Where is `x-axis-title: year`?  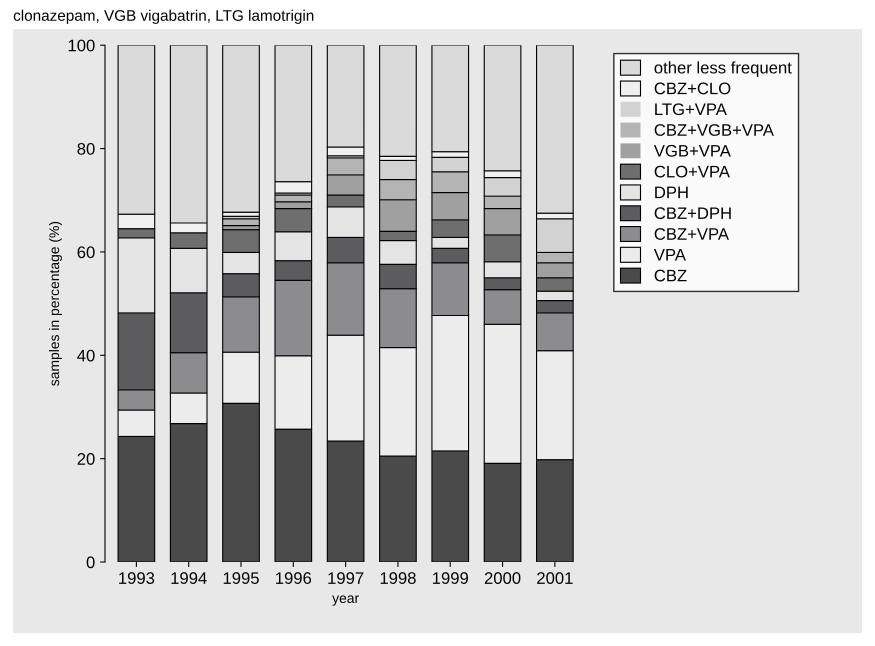 x-axis-title: year is located at coordinates (345, 600).